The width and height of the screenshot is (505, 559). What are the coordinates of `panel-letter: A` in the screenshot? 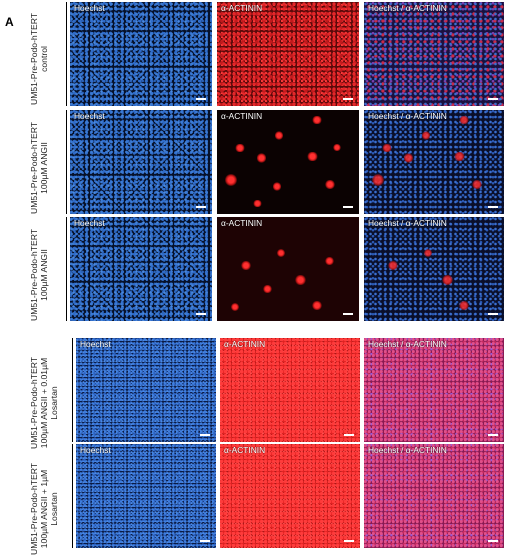 It's located at (9, 22).